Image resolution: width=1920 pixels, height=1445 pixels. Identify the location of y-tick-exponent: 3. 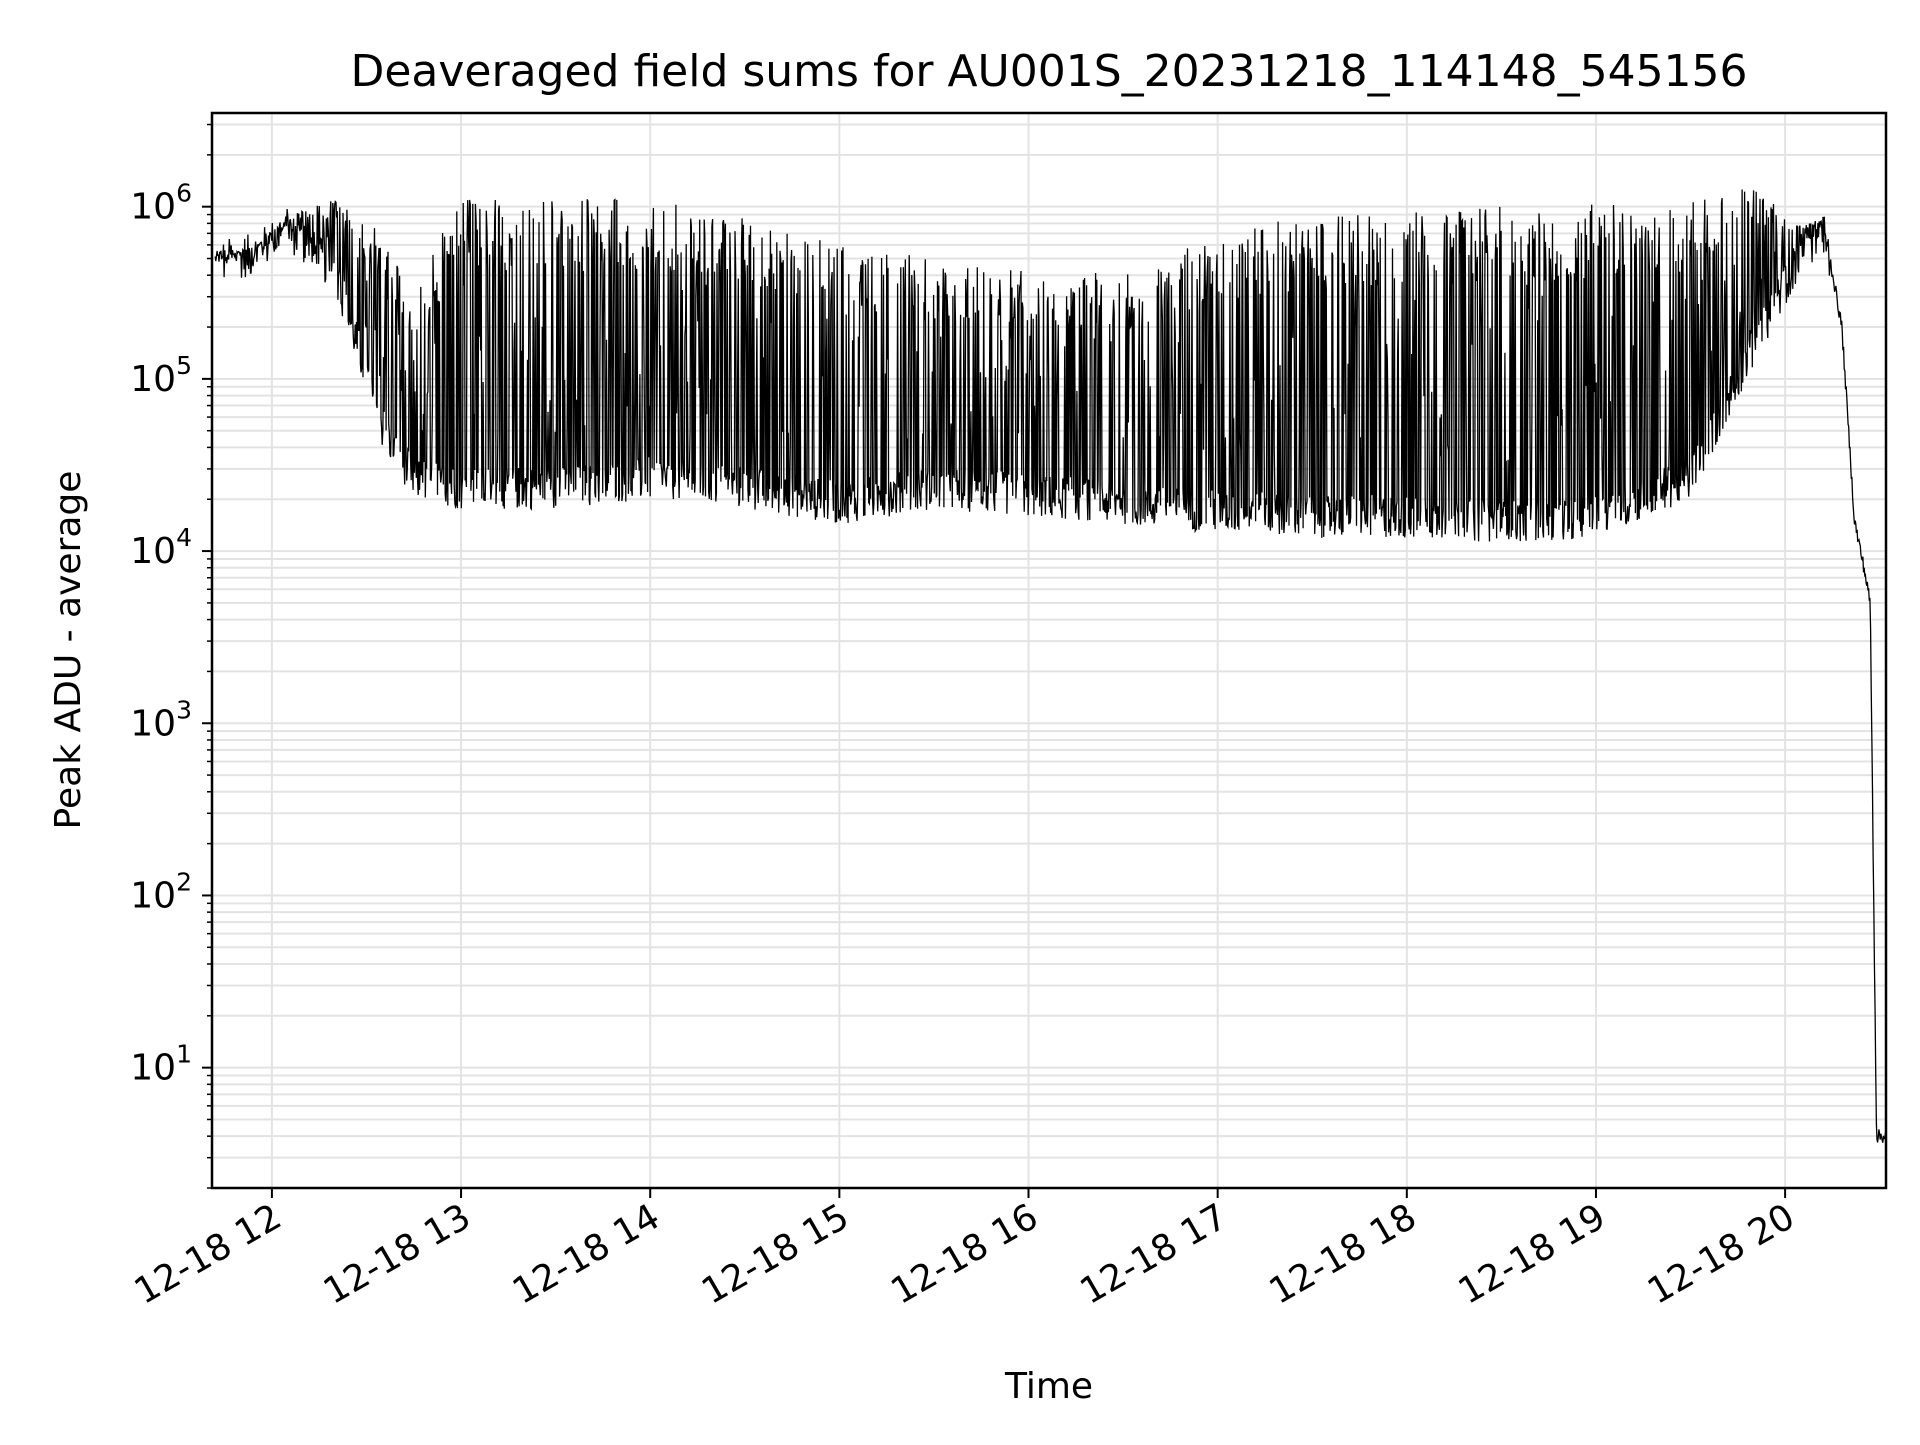
(184, 709).